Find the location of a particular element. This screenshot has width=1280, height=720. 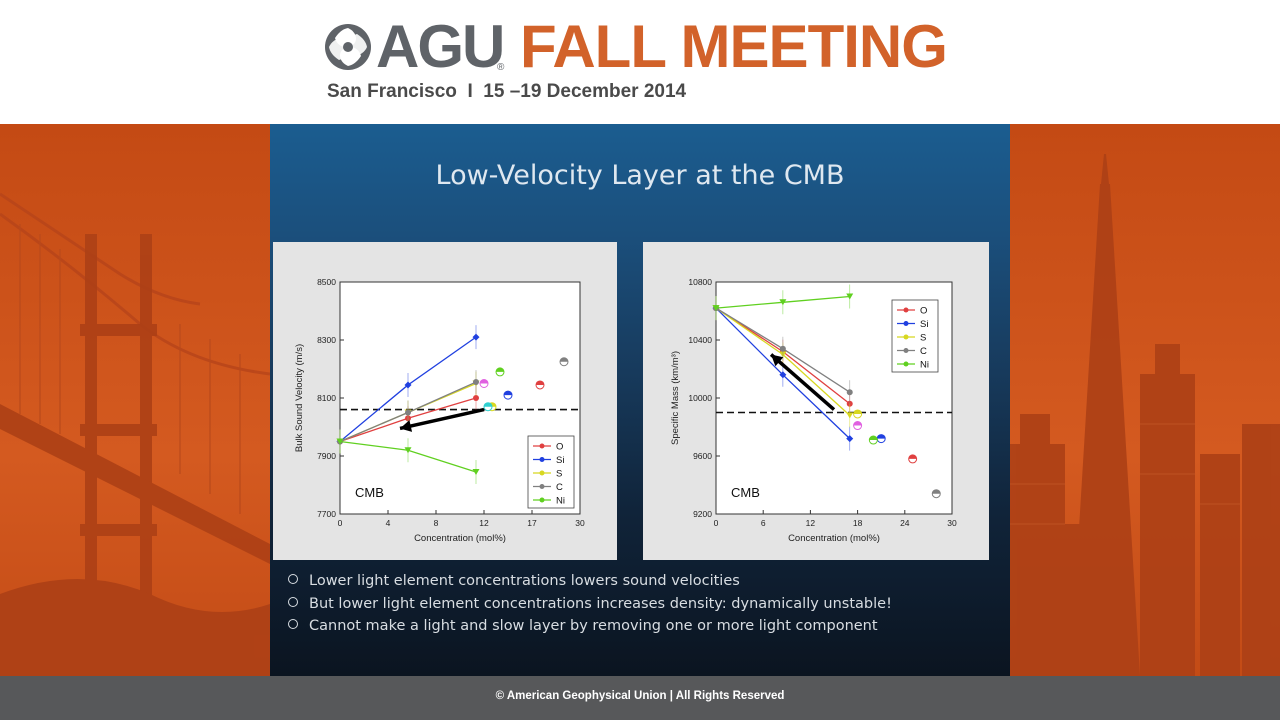

chart0-trend-arrow is located at coordinates (442, 419).